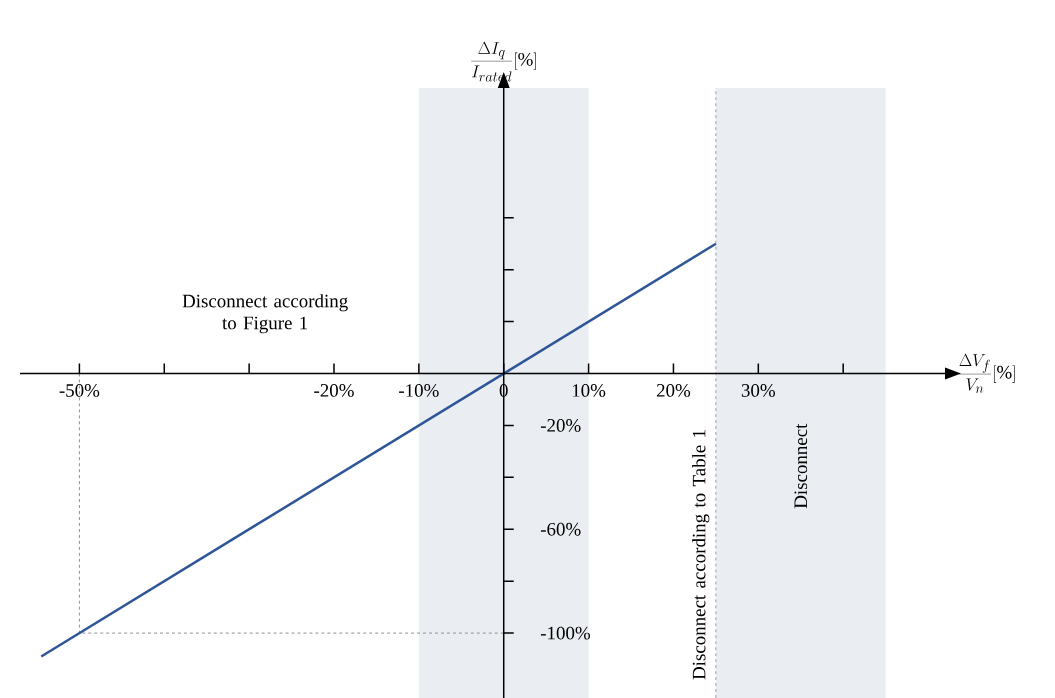  Describe the element at coordinates (560, 425) in the screenshot. I see `y-tick-label: -20%` at that location.